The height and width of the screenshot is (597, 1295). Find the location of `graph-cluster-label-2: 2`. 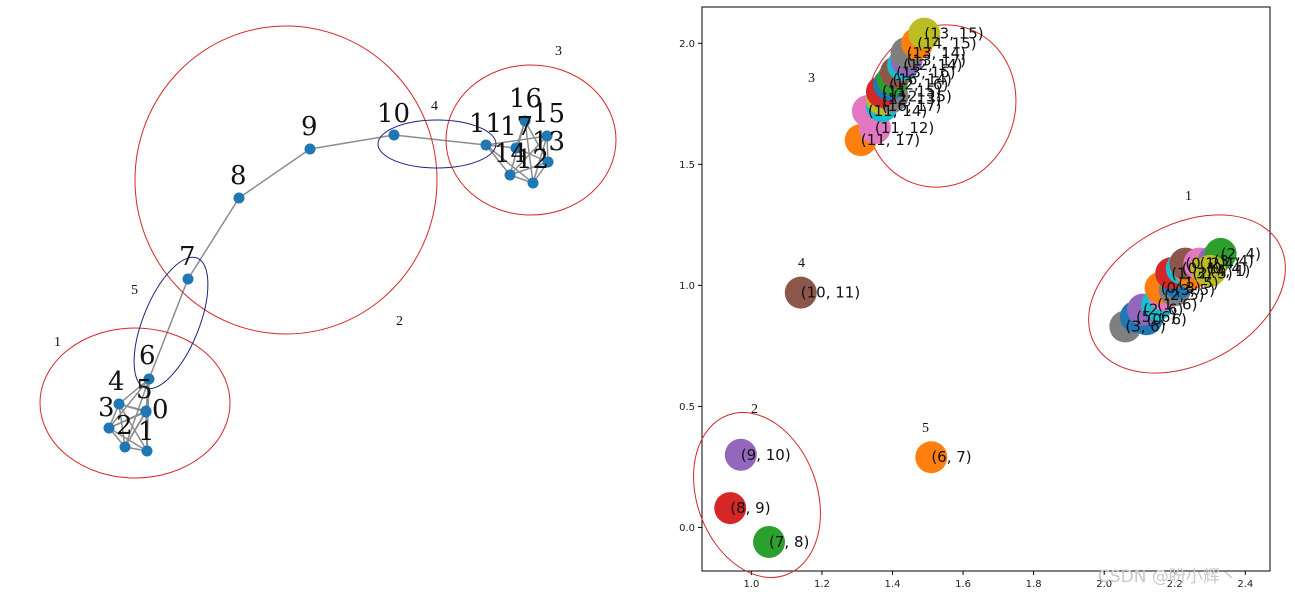

graph-cluster-label-2: 2 is located at coordinates (399, 321).